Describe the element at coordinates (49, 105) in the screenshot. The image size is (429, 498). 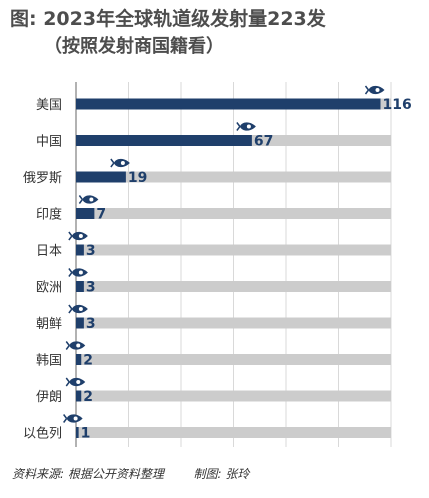
I see `category-label: 美国` at that location.